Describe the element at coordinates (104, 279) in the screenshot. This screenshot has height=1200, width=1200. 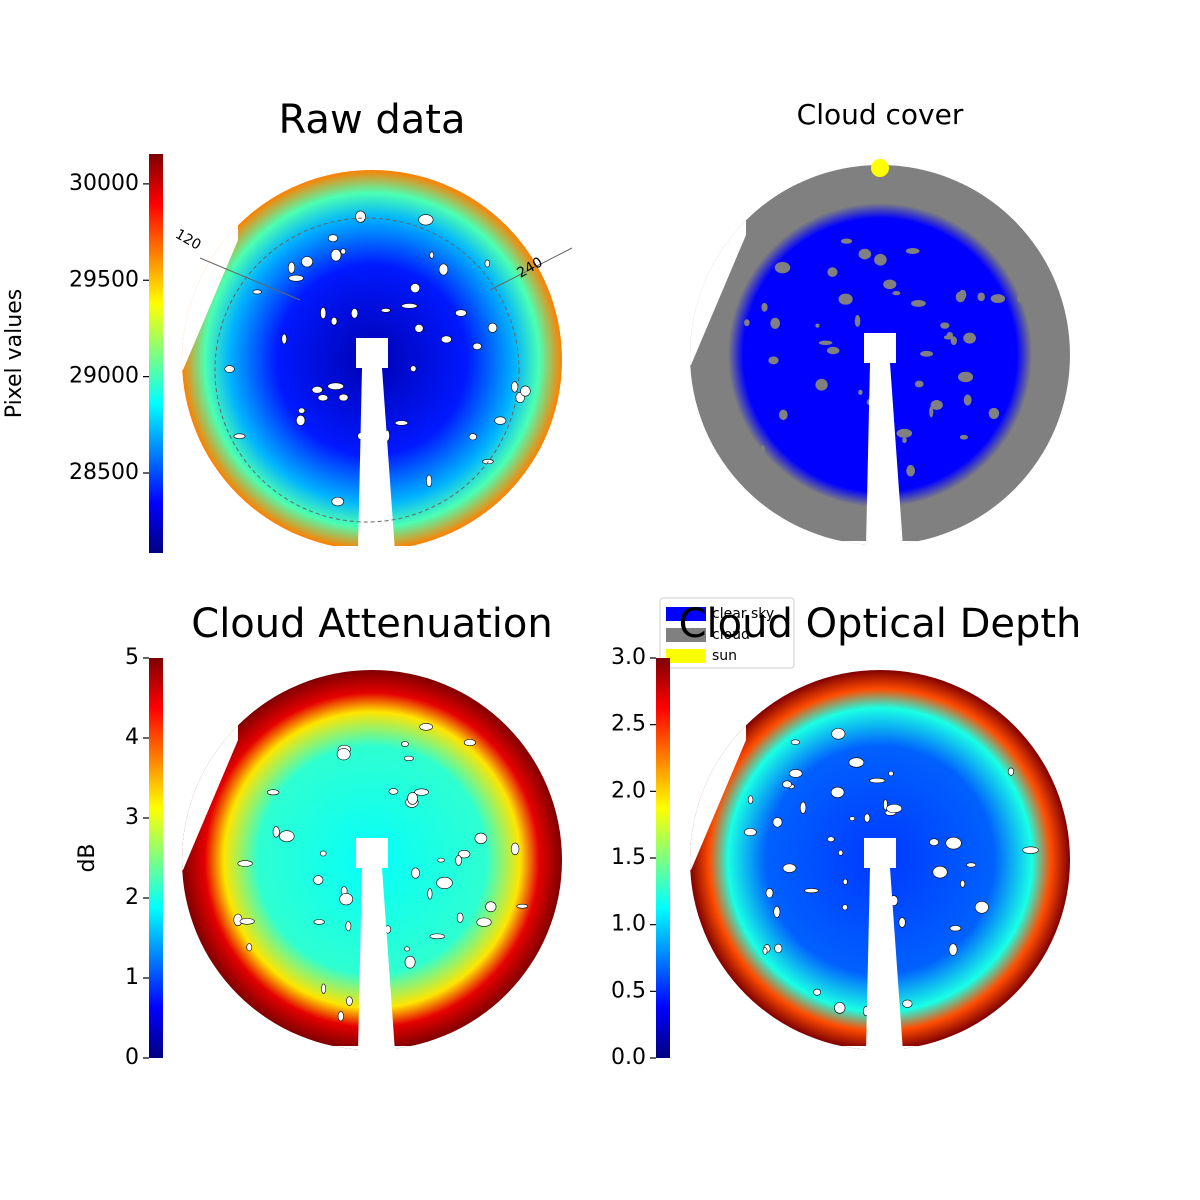
I see `colorbar-tick-label: 29500` at that location.